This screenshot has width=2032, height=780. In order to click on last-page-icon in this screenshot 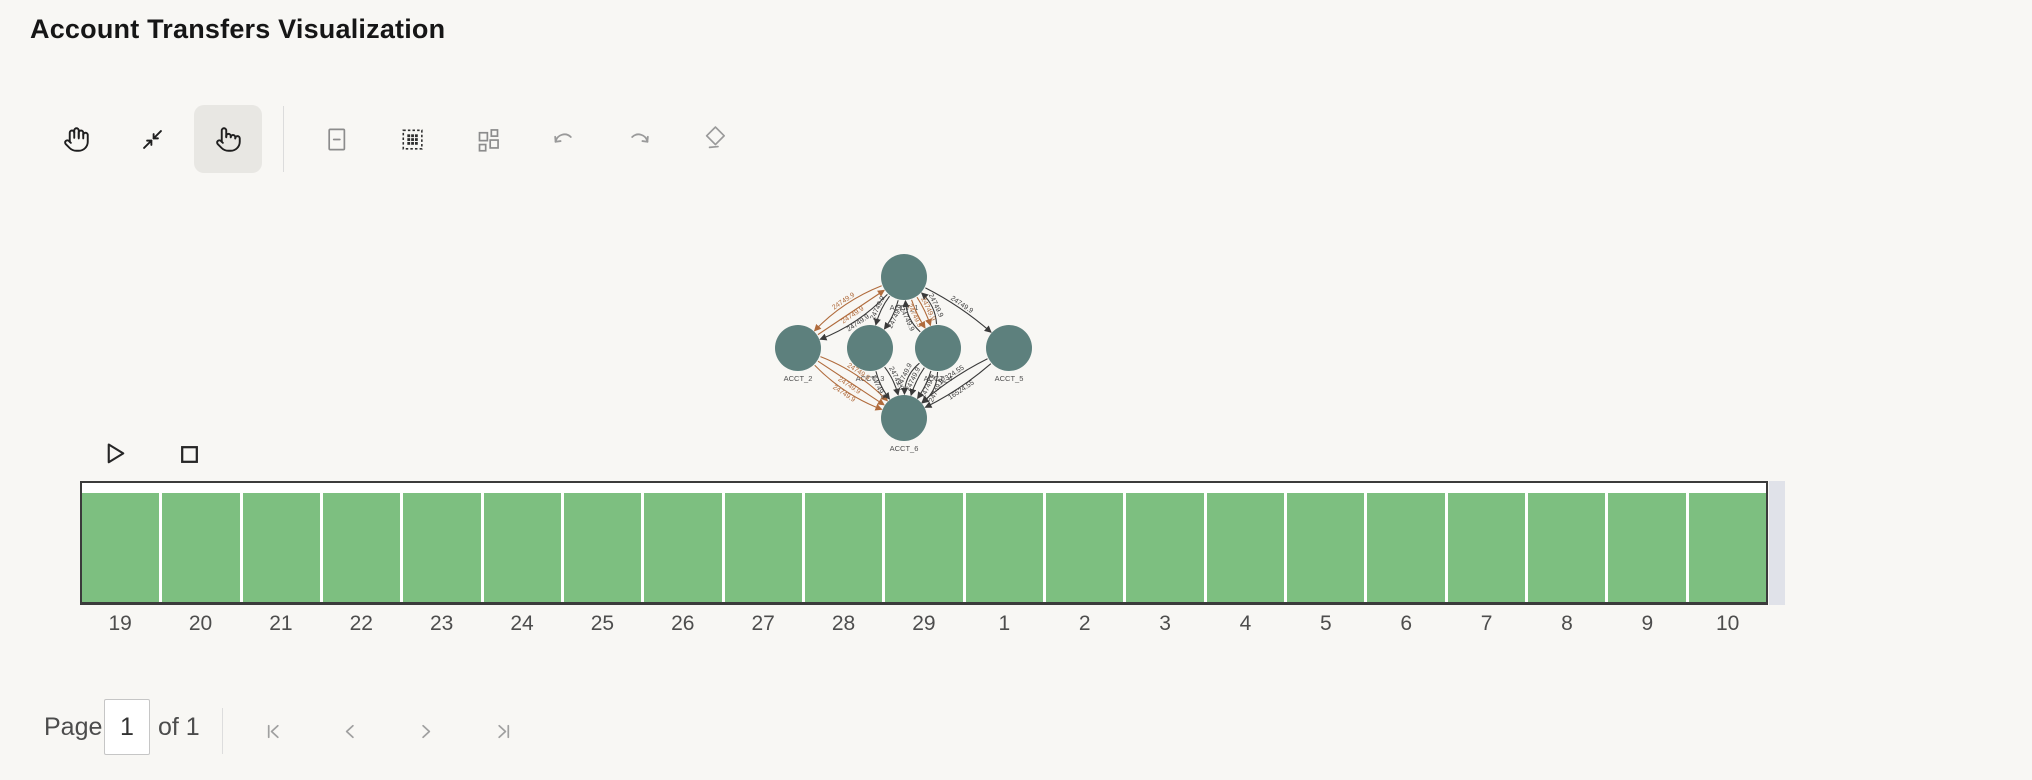, I will do `click(503, 731)`.